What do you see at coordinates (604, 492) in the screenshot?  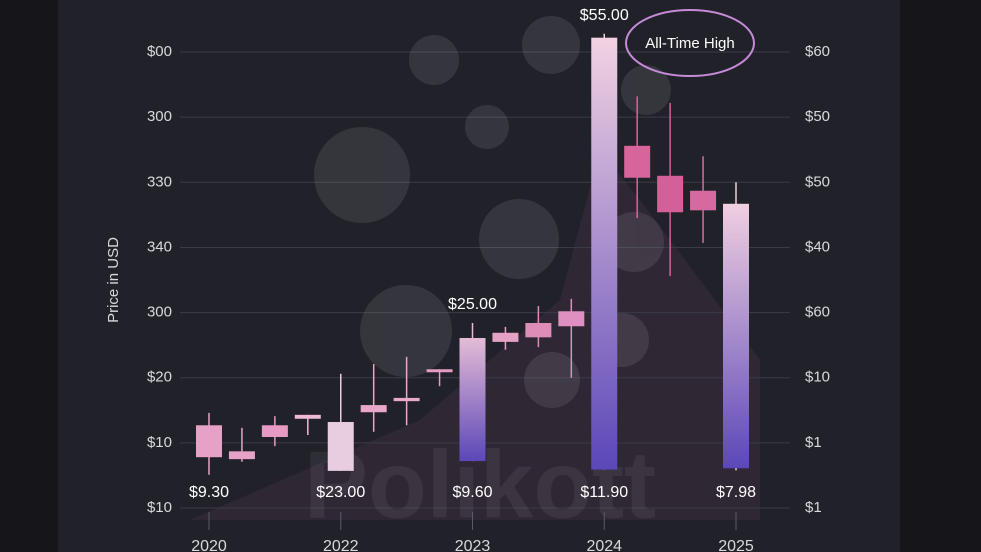 I see `data-label: $11.90` at bounding box center [604, 492].